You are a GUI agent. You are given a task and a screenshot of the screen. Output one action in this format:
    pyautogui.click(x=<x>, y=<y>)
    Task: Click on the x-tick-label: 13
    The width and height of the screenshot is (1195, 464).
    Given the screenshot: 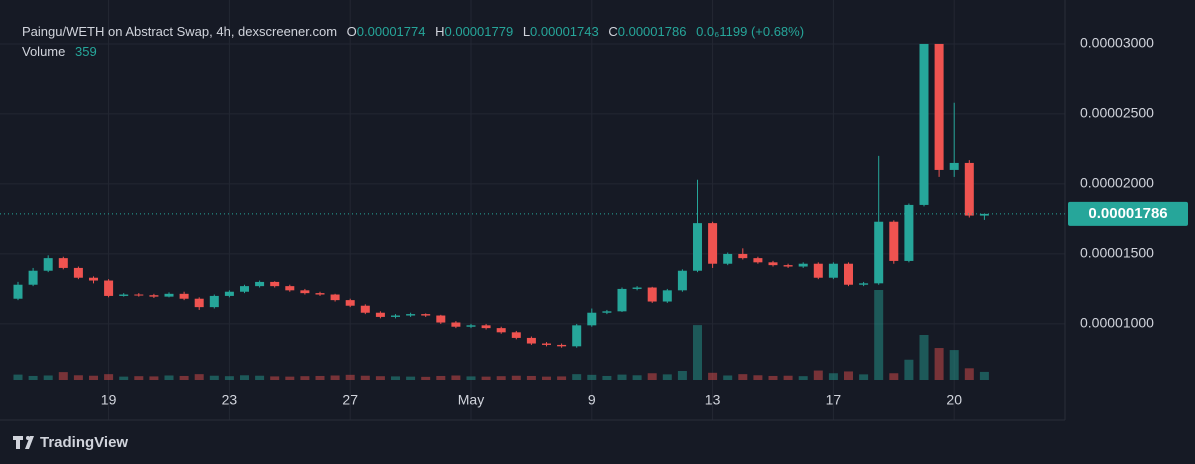 What is the action you would take?
    pyautogui.click(x=713, y=400)
    